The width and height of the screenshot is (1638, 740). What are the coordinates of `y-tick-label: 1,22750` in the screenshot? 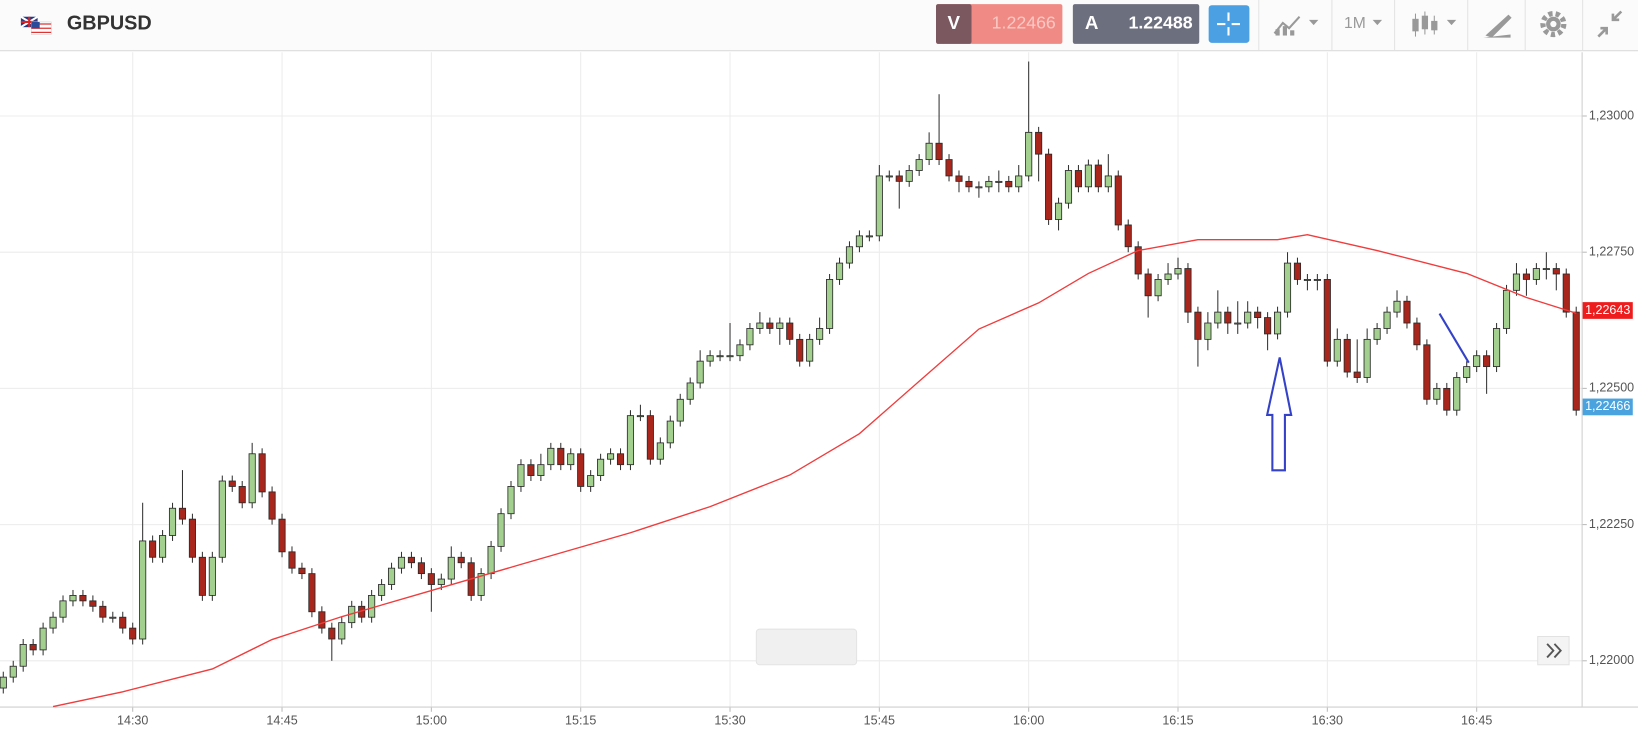 It's located at (1611, 252).